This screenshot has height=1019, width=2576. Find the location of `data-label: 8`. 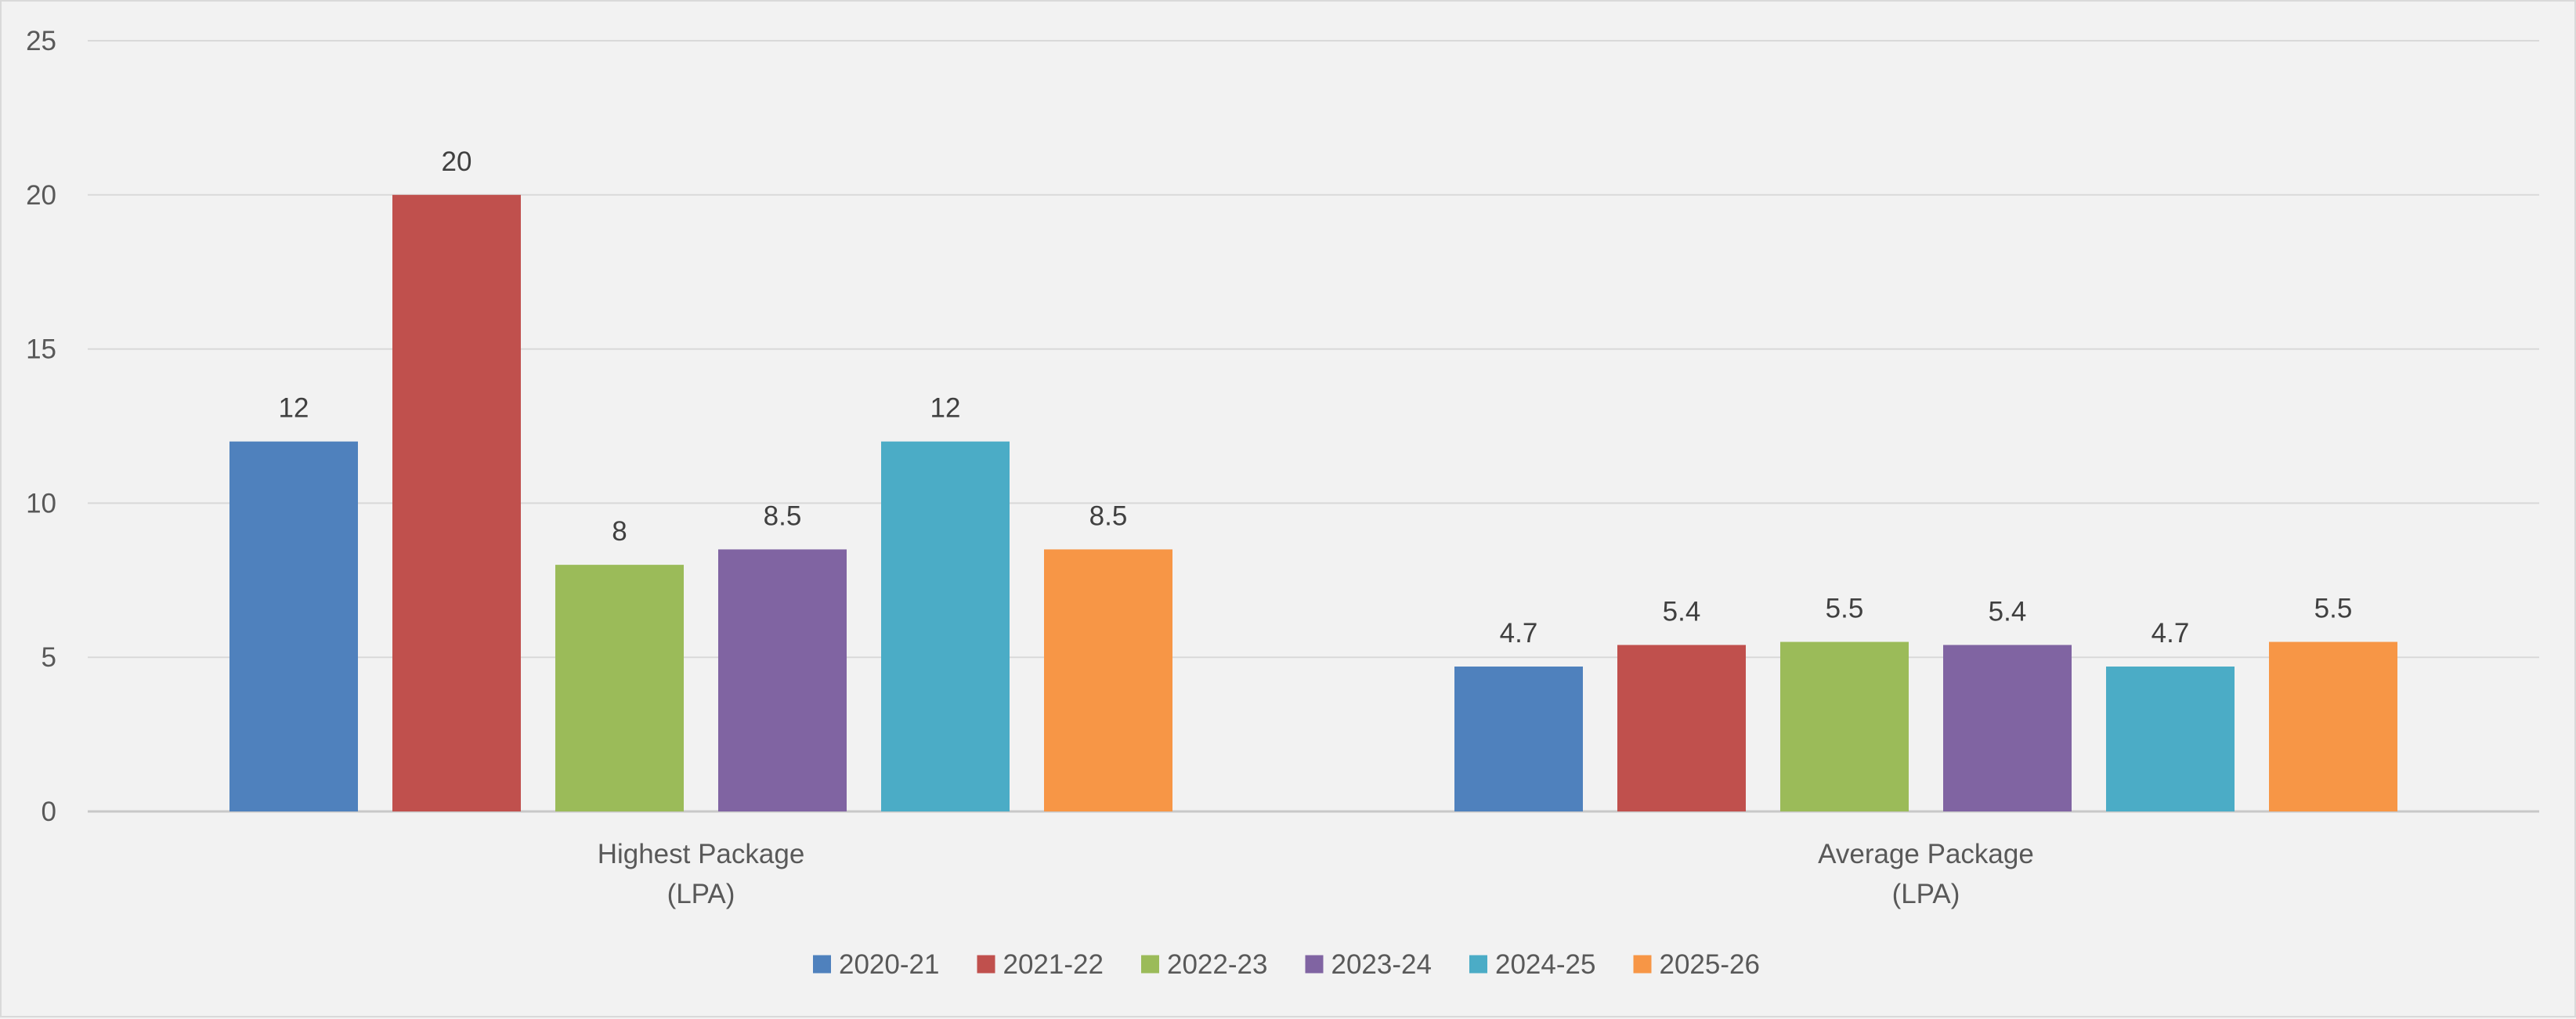

data-label: 8 is located at coordinates (619, 531).